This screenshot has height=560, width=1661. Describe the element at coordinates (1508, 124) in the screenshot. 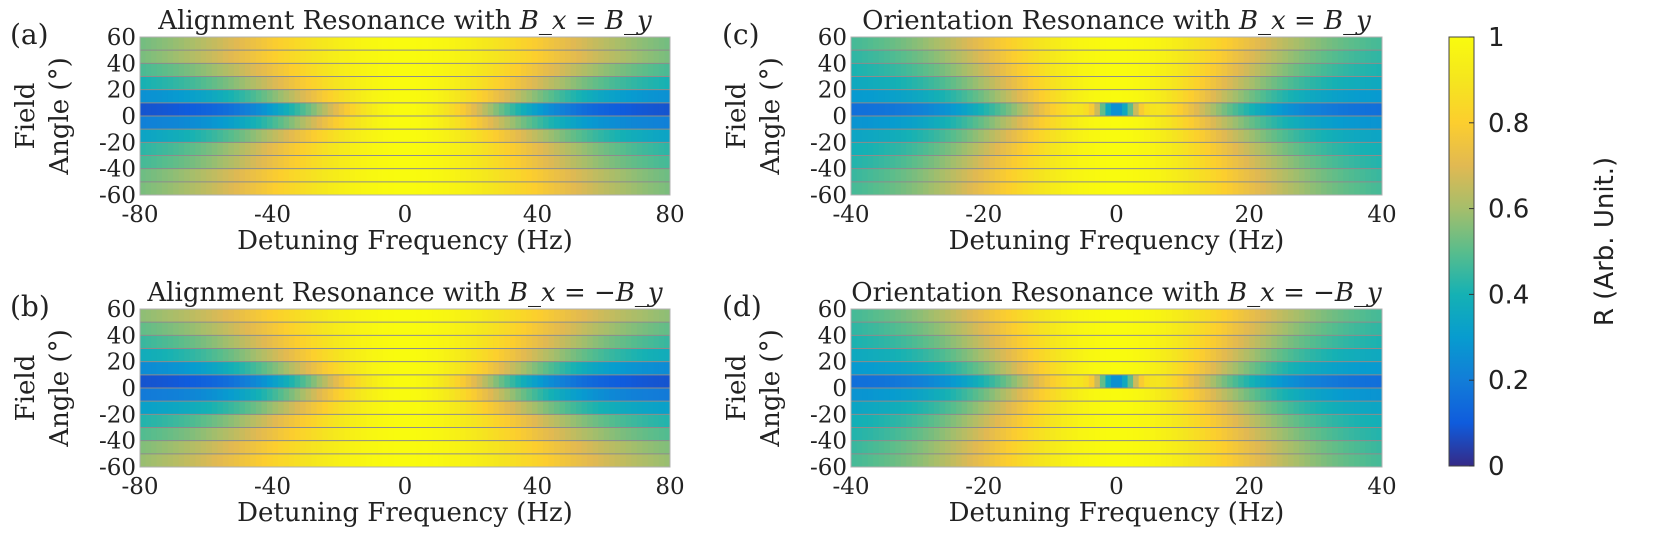

I see `colorbar-tick-label: 0.8` at that location.